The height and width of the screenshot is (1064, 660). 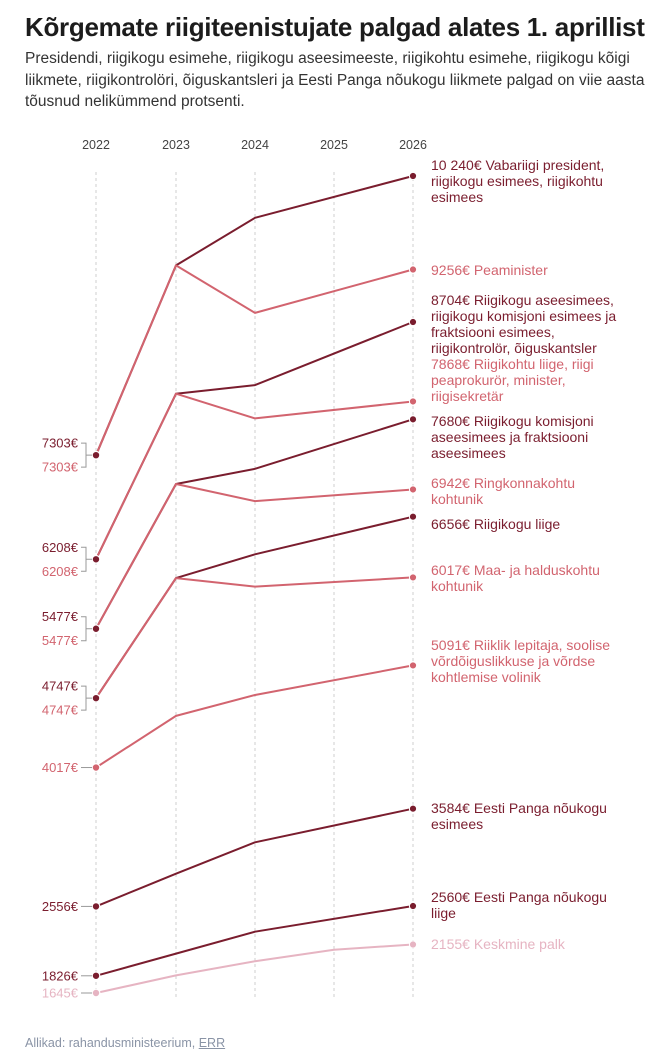 I want to click on source-link: ERR, so click(x=212, y=1043).